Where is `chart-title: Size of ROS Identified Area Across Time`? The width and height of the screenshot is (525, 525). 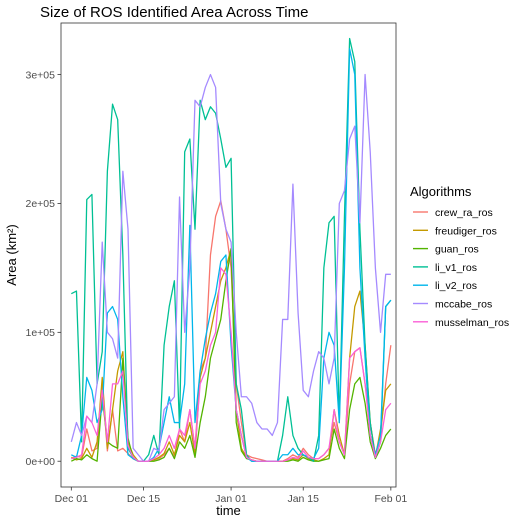 chart-title: Size of ROS Identified Area Across Time is located at coordinates (174, 12).